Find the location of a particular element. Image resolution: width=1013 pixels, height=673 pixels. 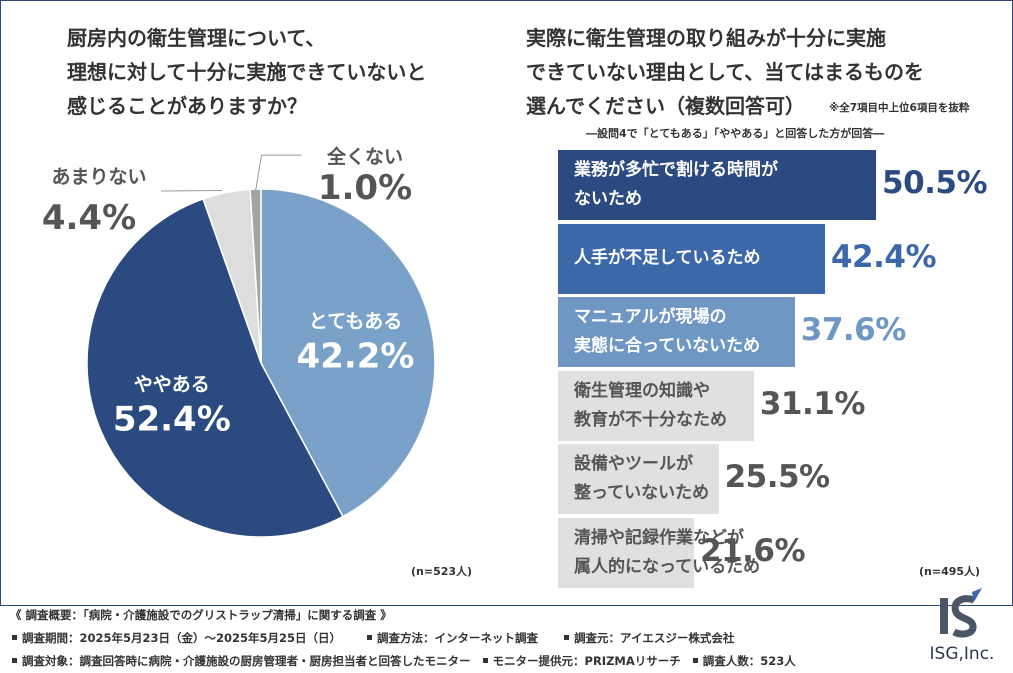

bar-label-6-line-1: 清掃や記録作業などが is located at coordinates (659, 537).